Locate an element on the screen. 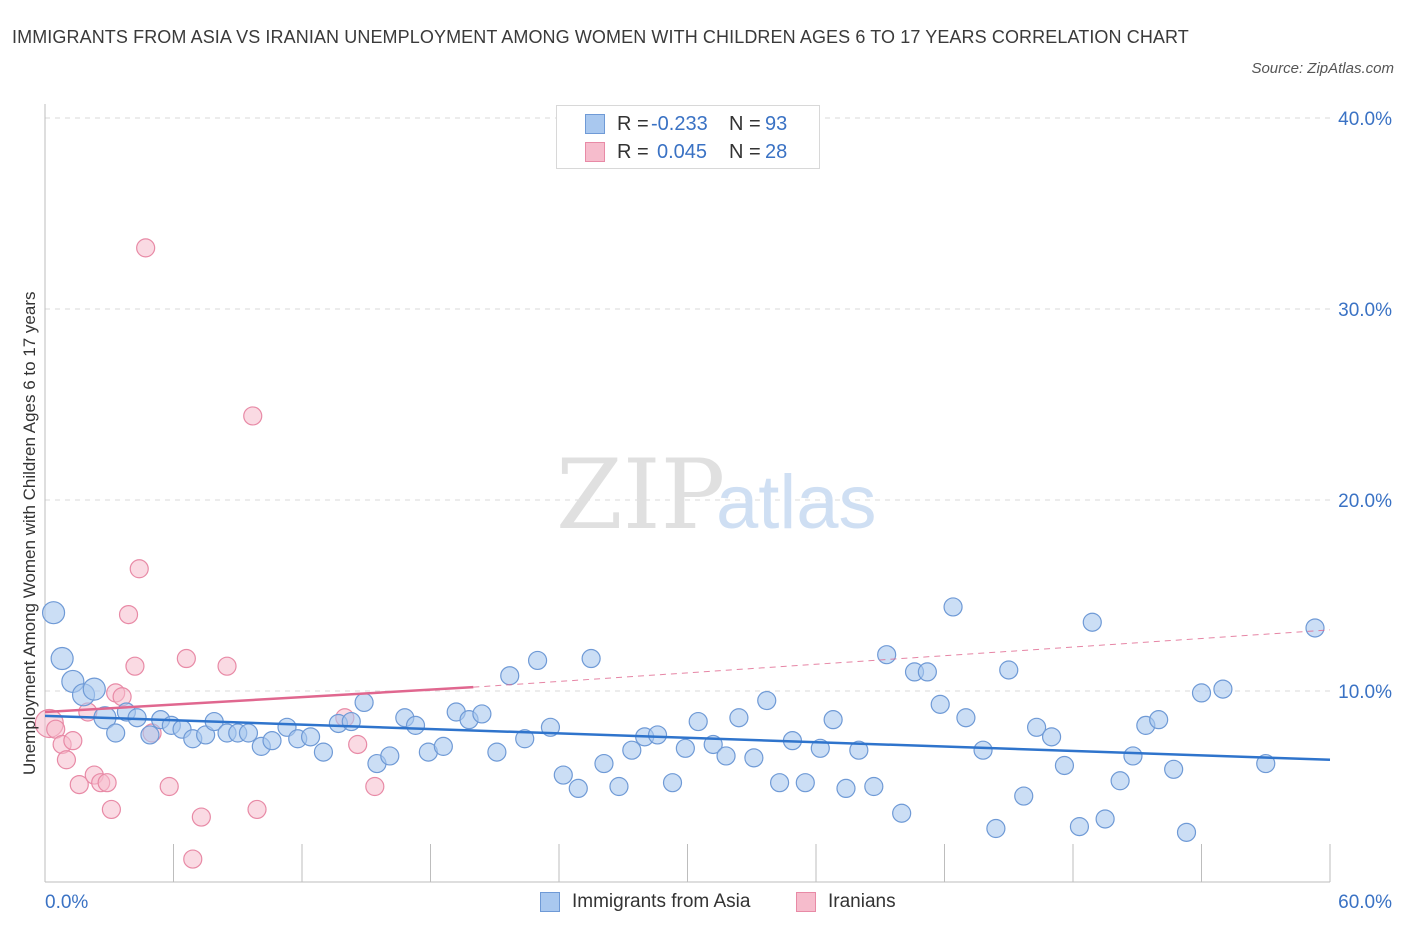  iranians-trend-extension is located at coordinates (902, 658).